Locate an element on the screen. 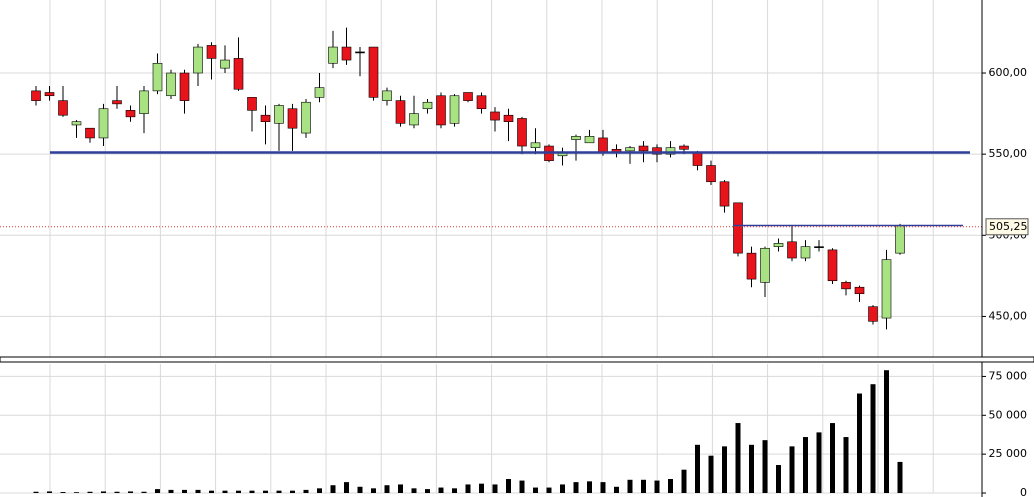 The height and width of the screenshot is (497, 1034). y-tick-label: 550,00 is located at coordinates (1008, 153).